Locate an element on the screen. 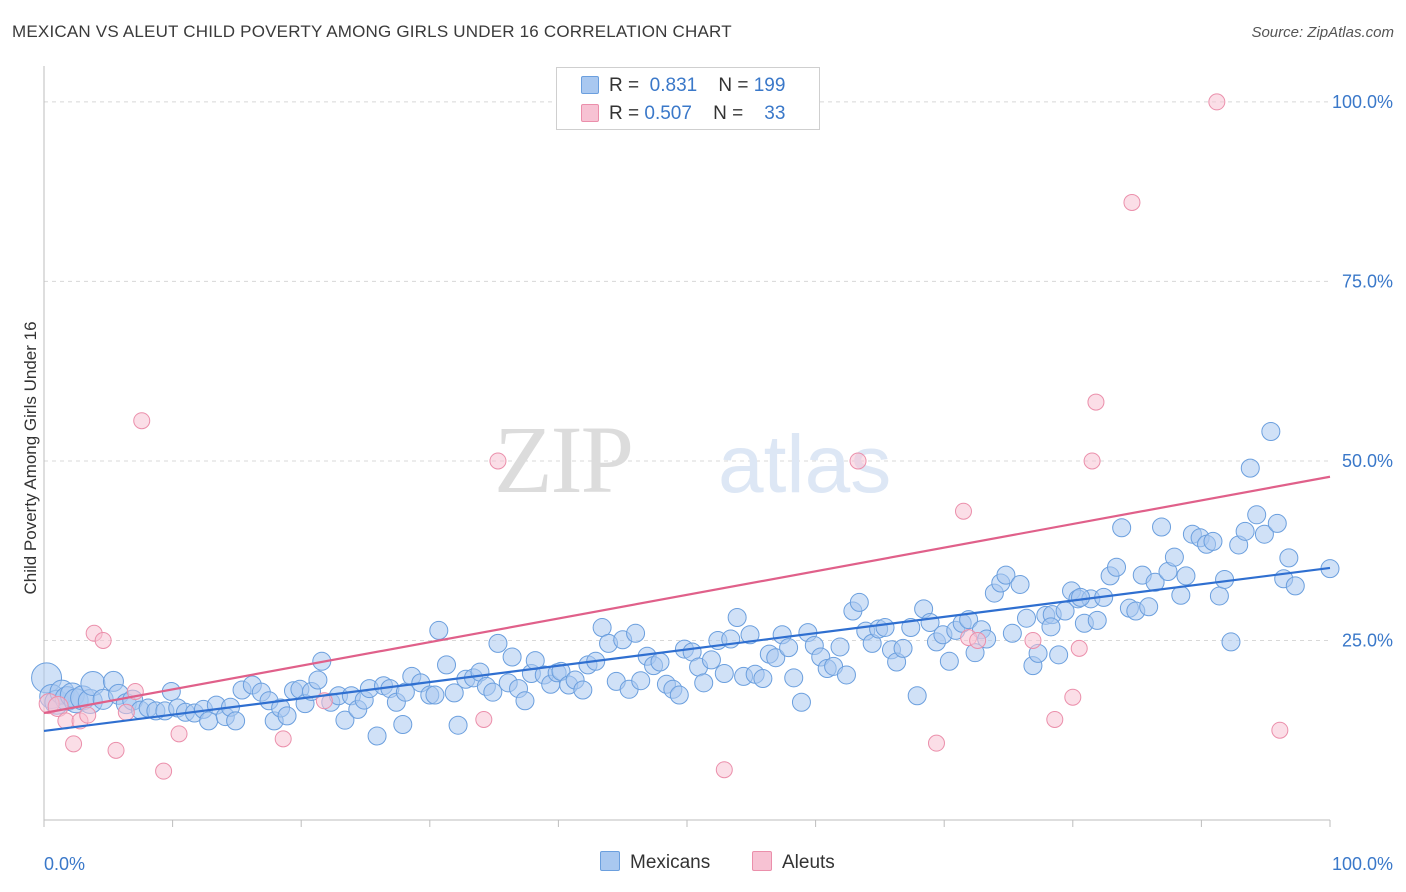 The height and width of the screenshot is (892, 1406). legend-r-label: R = is located at coordinates (624, 113).